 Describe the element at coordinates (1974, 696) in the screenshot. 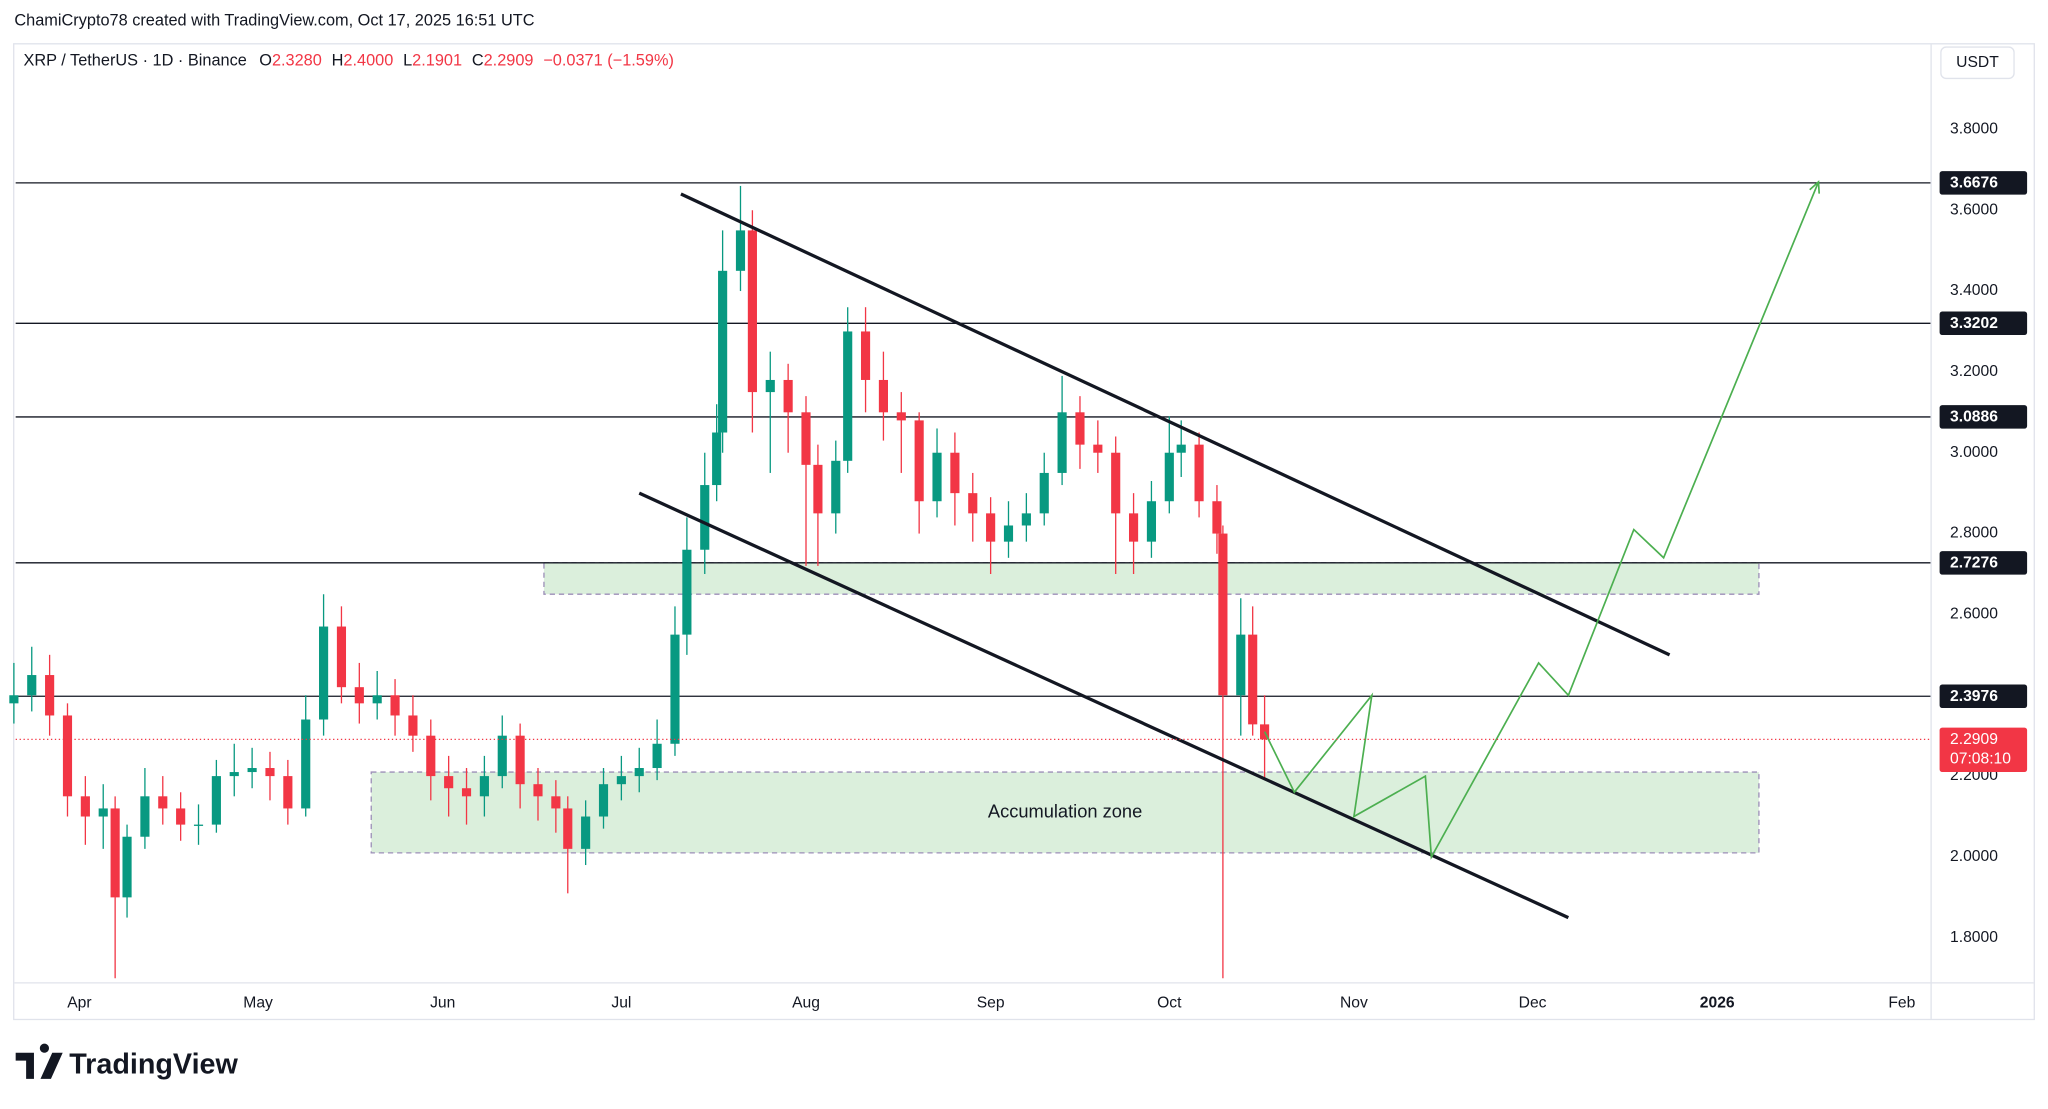

I see `level-label: 2.3976` at that location.